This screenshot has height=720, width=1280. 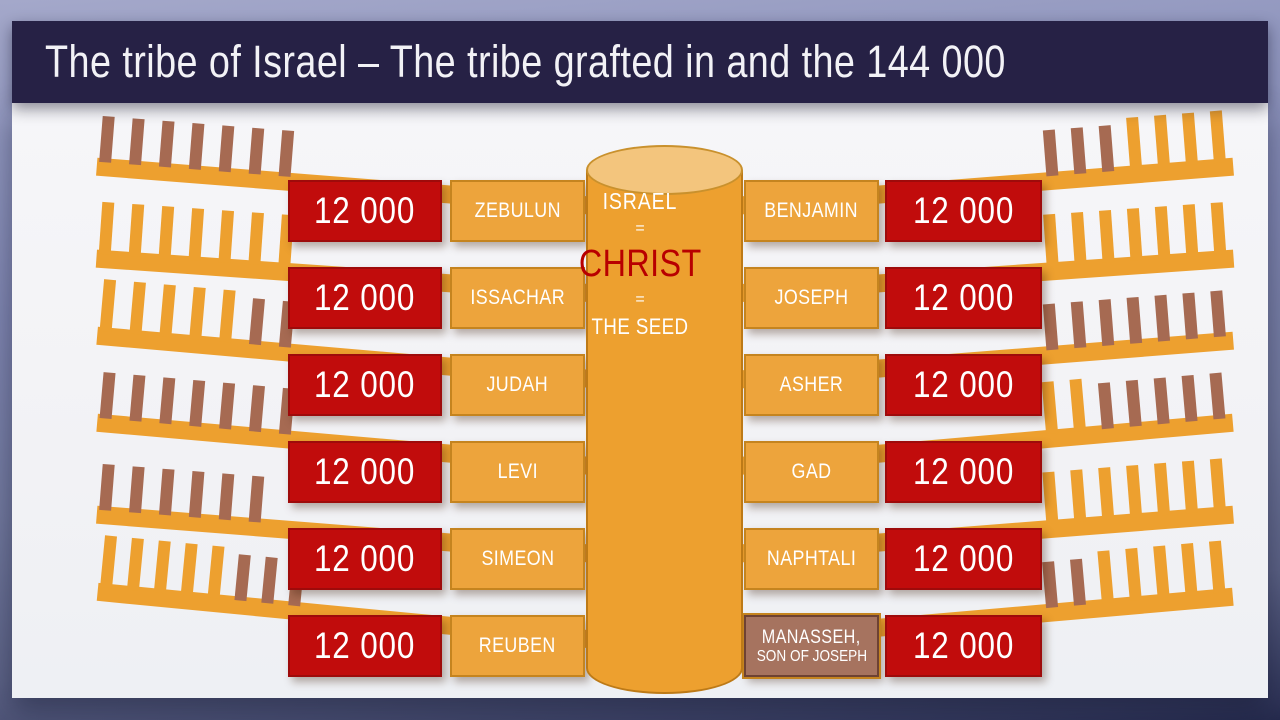 I want to click on tribe-box-naphtali: NAPHTALI, so click(x=811, y=559).